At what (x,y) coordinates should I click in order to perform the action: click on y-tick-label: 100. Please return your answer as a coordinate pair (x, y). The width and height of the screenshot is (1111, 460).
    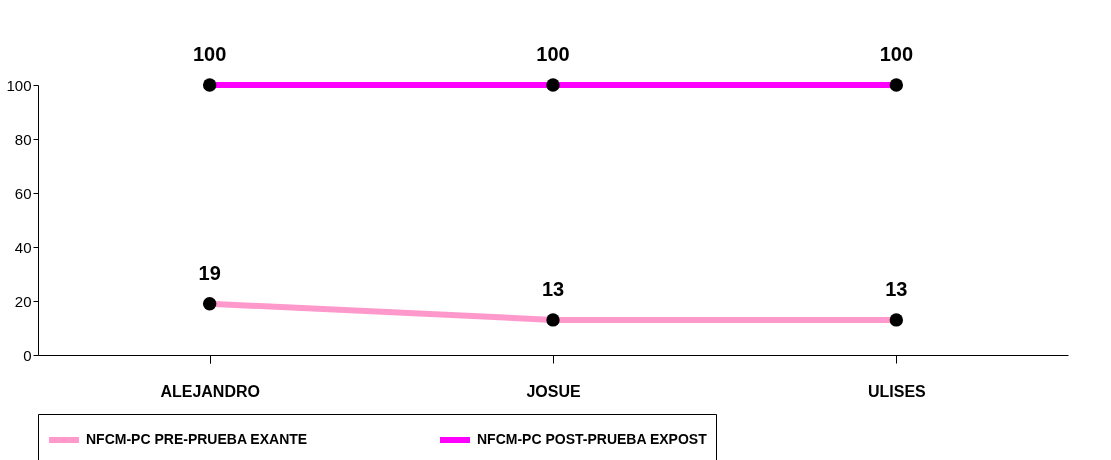
    Looking at the image, I should click on (19, 85).